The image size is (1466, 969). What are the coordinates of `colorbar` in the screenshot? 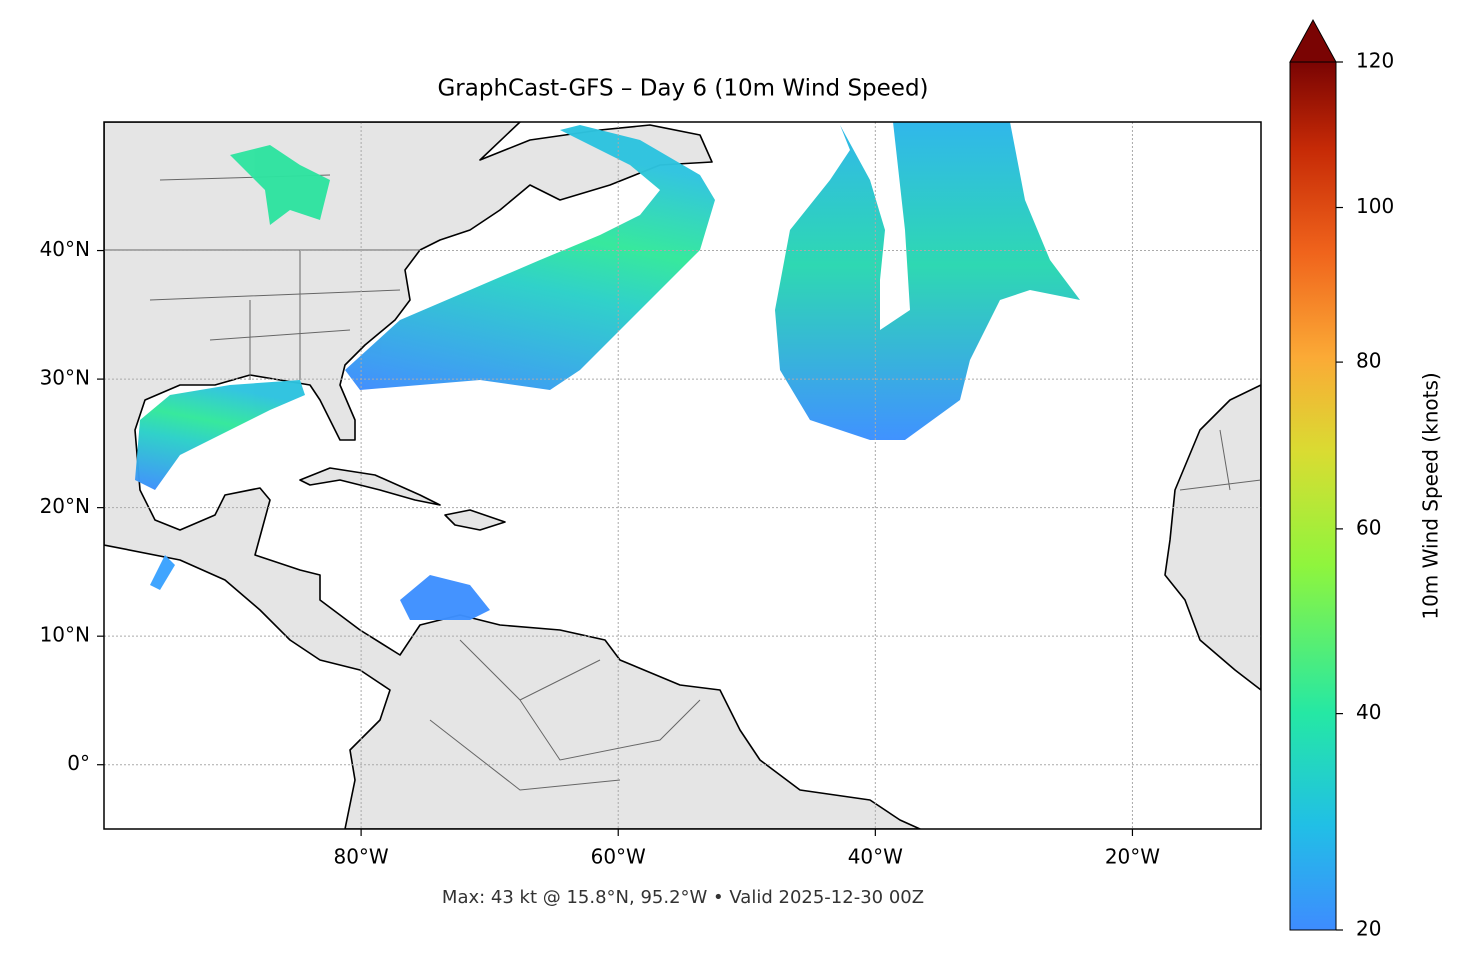 It's located at (1313, 496).